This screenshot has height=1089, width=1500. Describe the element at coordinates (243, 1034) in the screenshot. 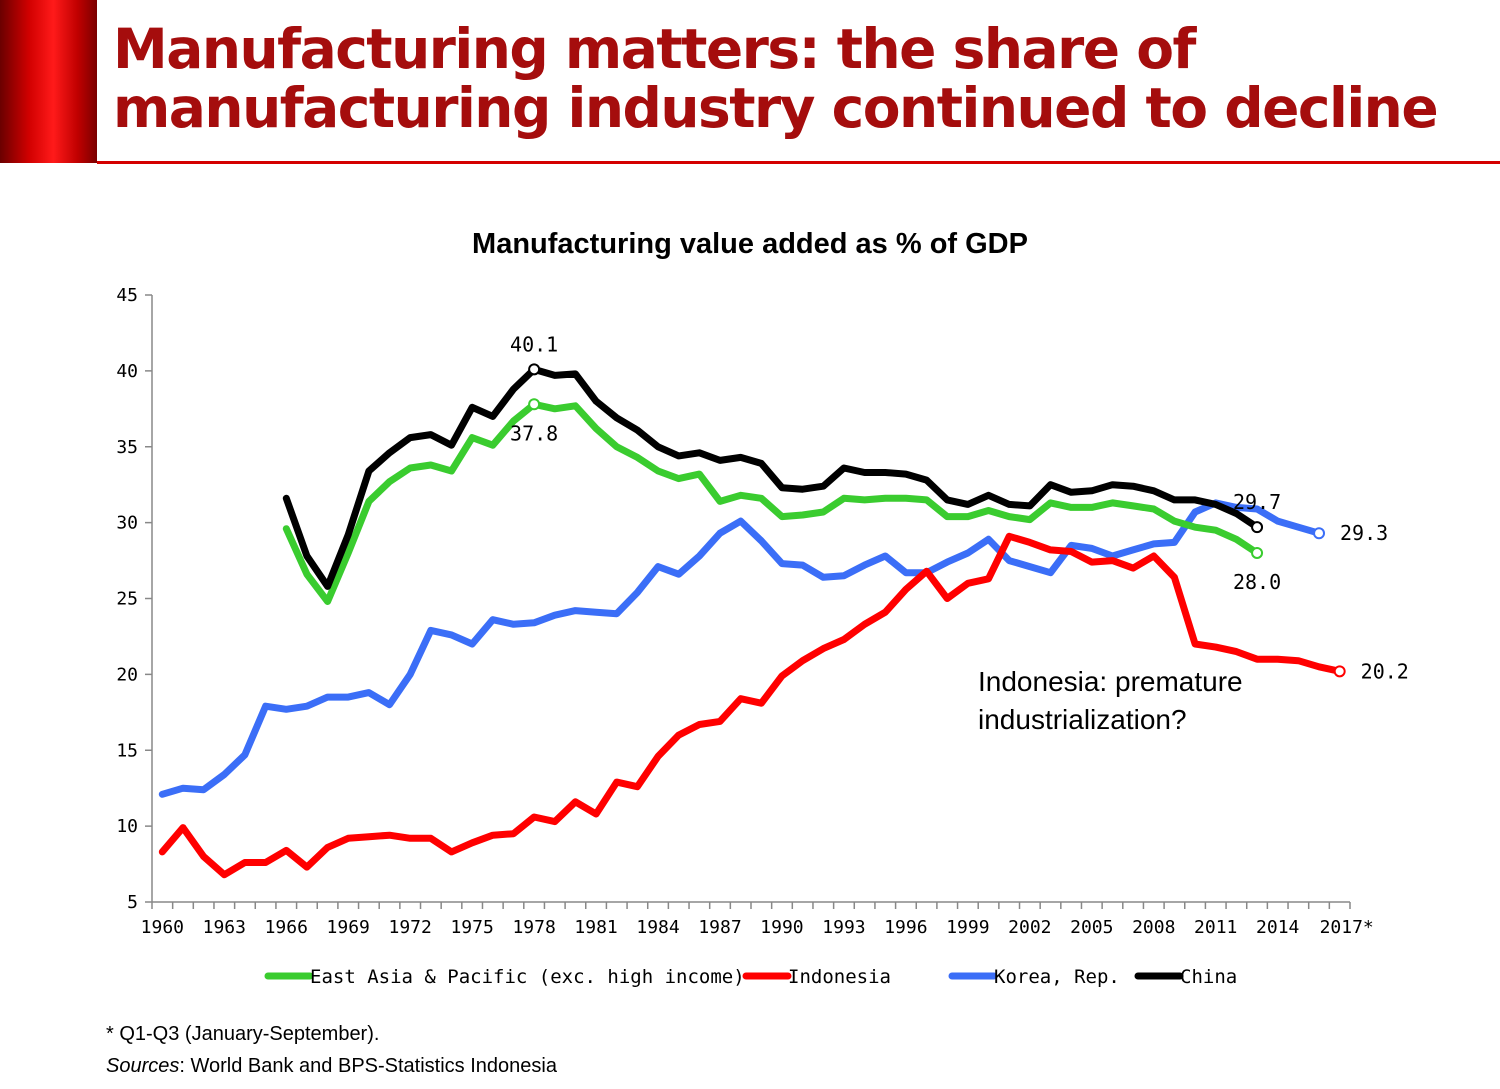

I see `footnote: * Q1-Q3 (January-September).` at that location.